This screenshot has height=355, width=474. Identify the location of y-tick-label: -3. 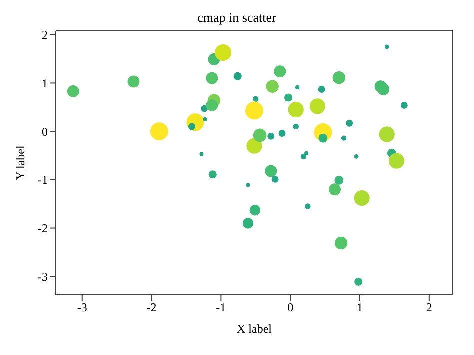
(43, 277).